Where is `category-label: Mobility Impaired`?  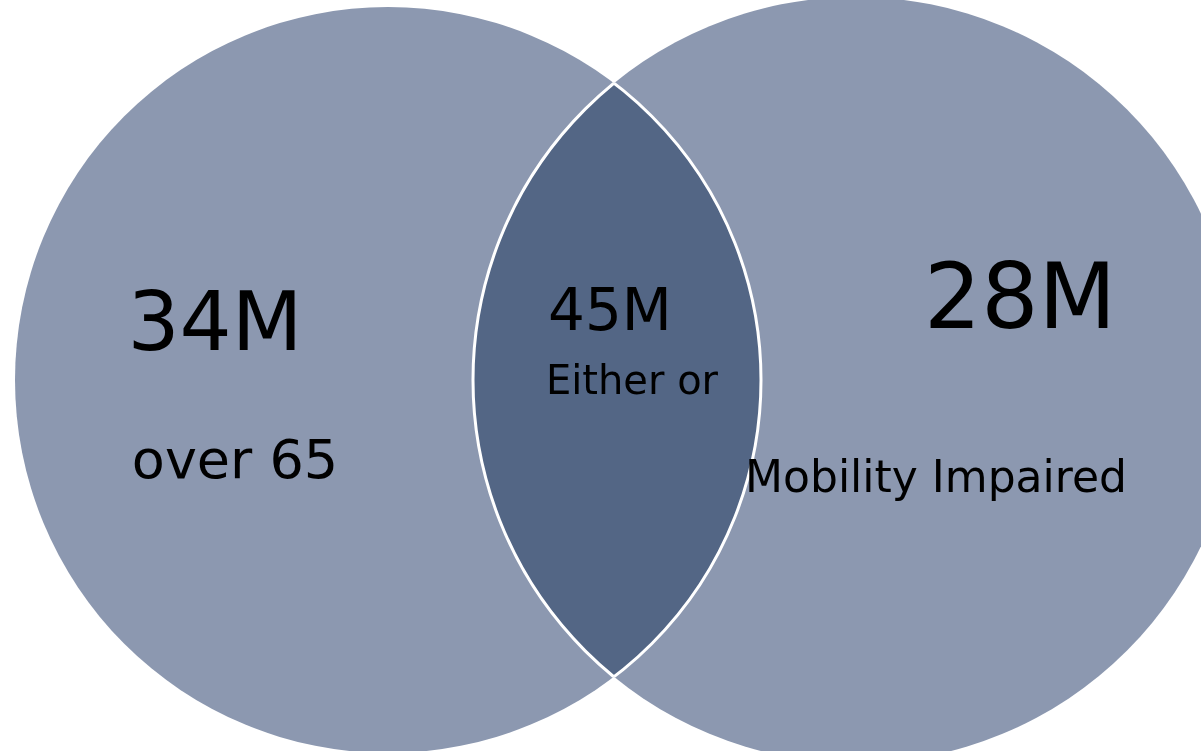 category-label: Mobility Impaired is located at coordinates (936, 476).